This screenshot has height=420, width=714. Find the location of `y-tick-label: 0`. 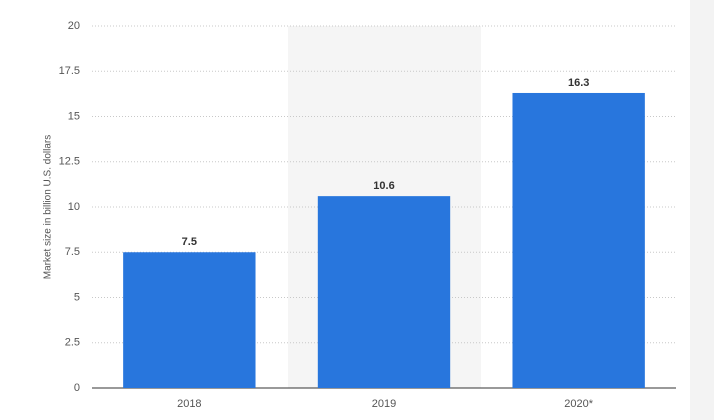

y-tick-label: 0 is located at coordinates (77, 388).